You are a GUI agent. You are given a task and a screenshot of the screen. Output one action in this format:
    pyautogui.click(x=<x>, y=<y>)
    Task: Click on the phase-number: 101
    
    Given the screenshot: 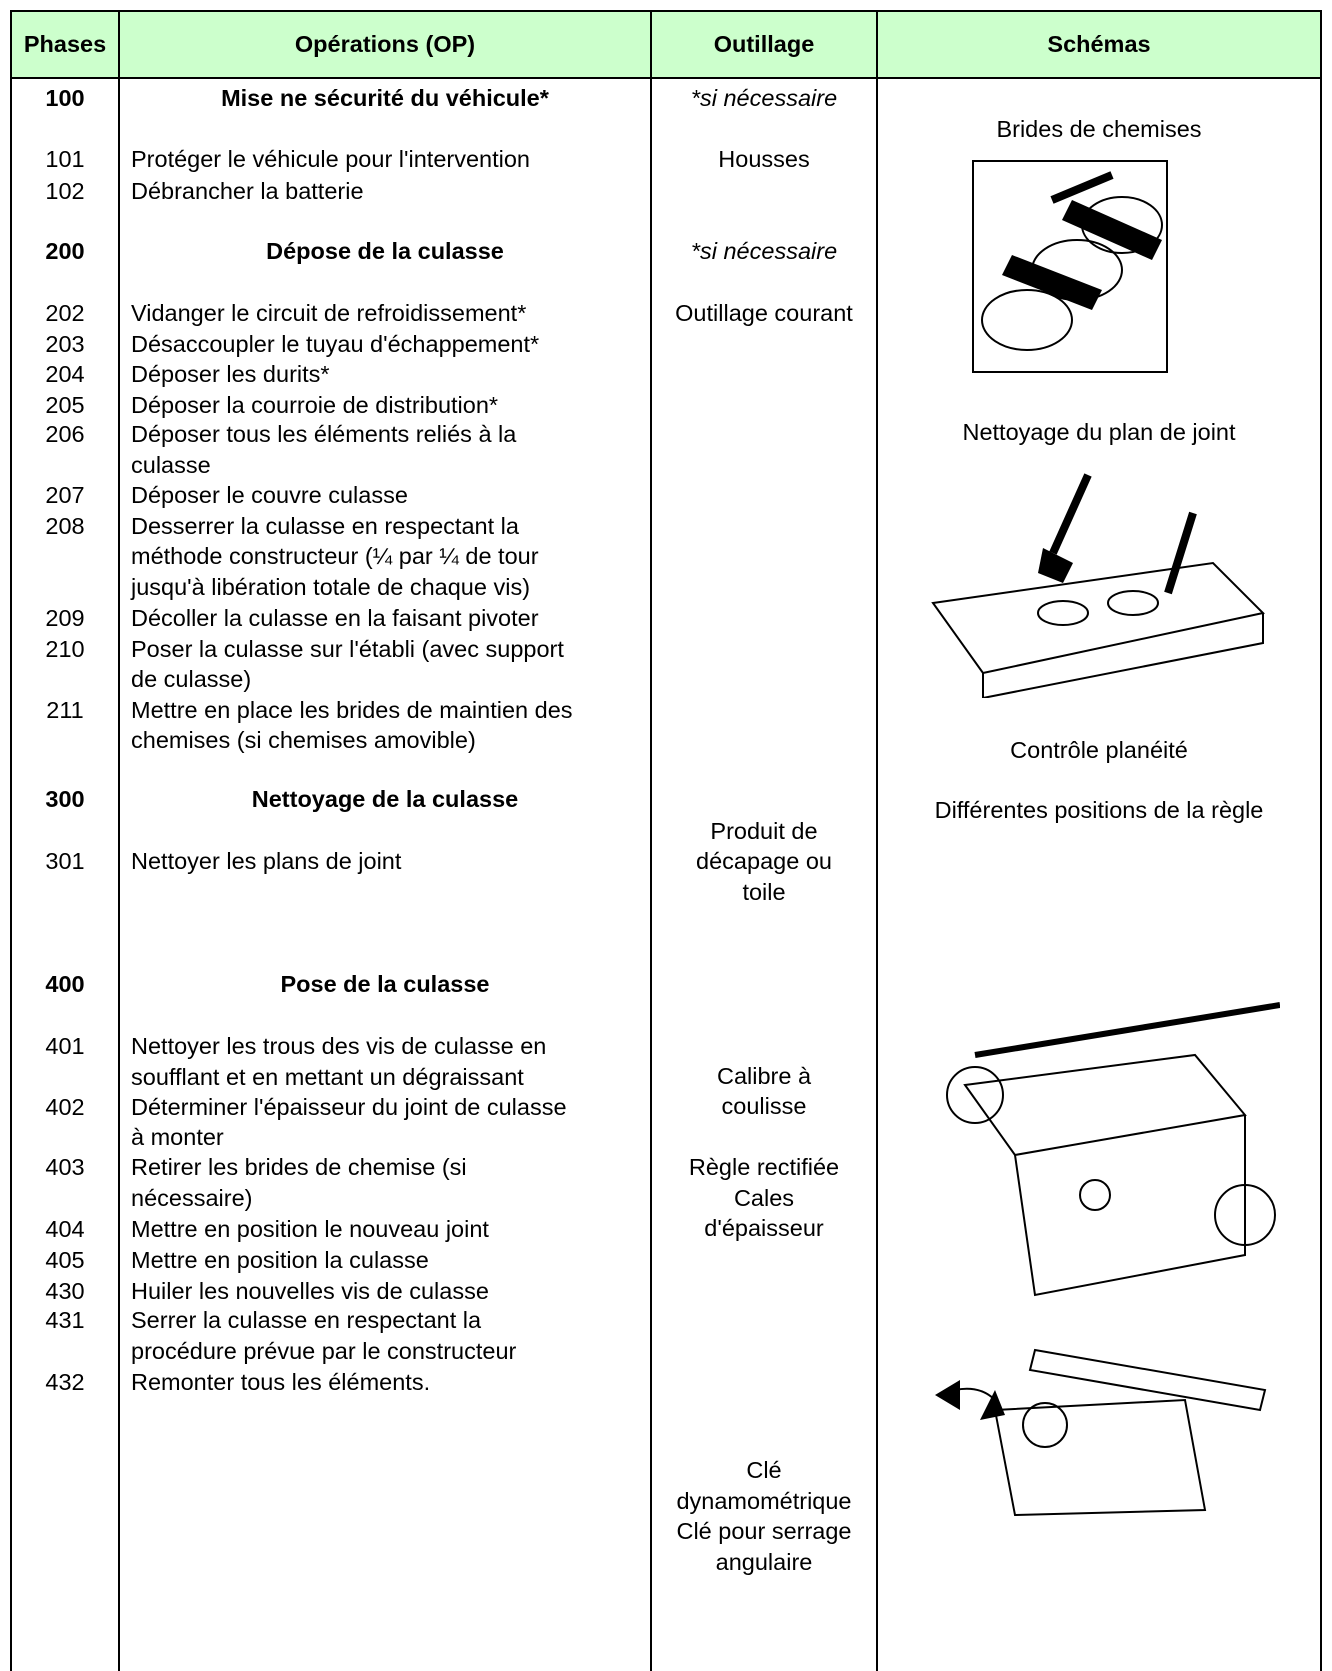 What is the action you would take?
    pyautogui.click(x=65, y=159)
    